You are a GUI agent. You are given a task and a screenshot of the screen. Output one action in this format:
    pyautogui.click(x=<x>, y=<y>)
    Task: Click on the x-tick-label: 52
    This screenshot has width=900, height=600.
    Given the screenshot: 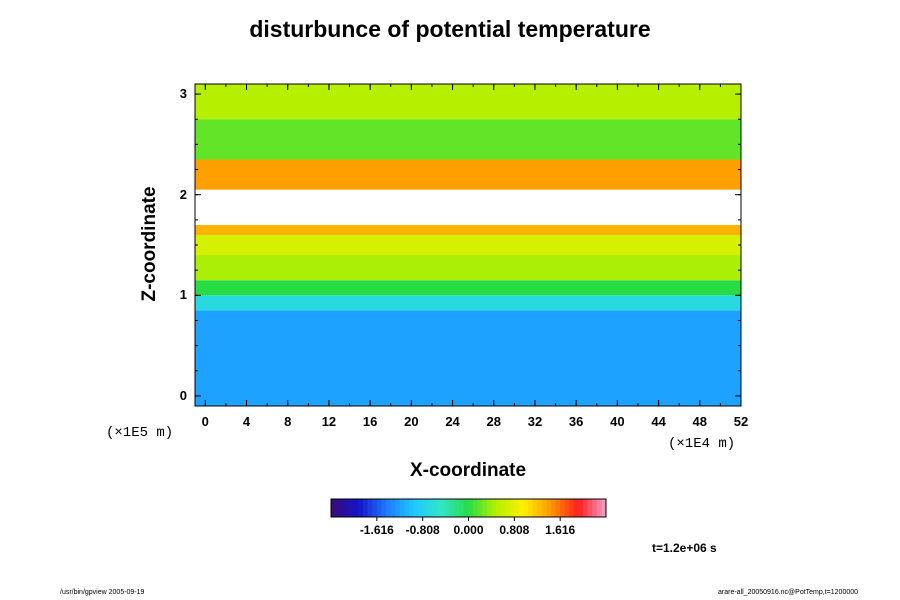 What is the action you would take?
    pyautogui.click(x=741, y=421)
    